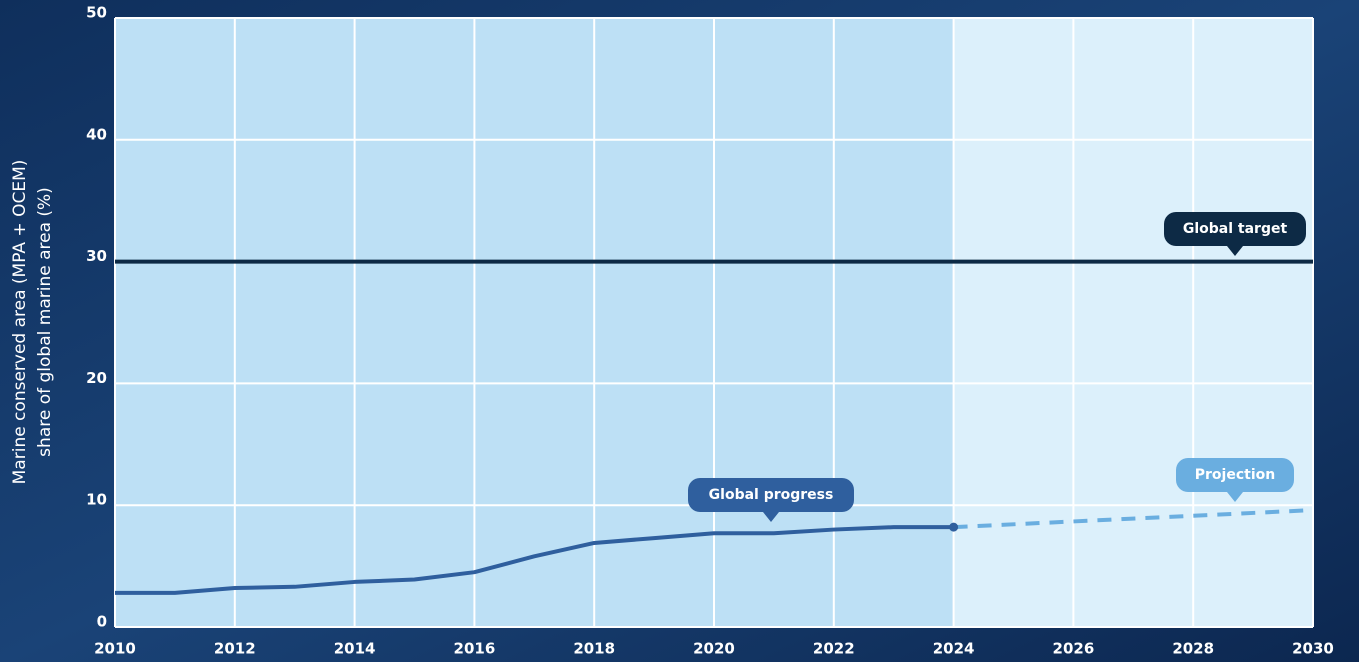 The width and height of the screenshot is (1359, 662). Describe the element at coordinates (1235, 229) in the screenshot. I see `callout-label: Global target` at that location.